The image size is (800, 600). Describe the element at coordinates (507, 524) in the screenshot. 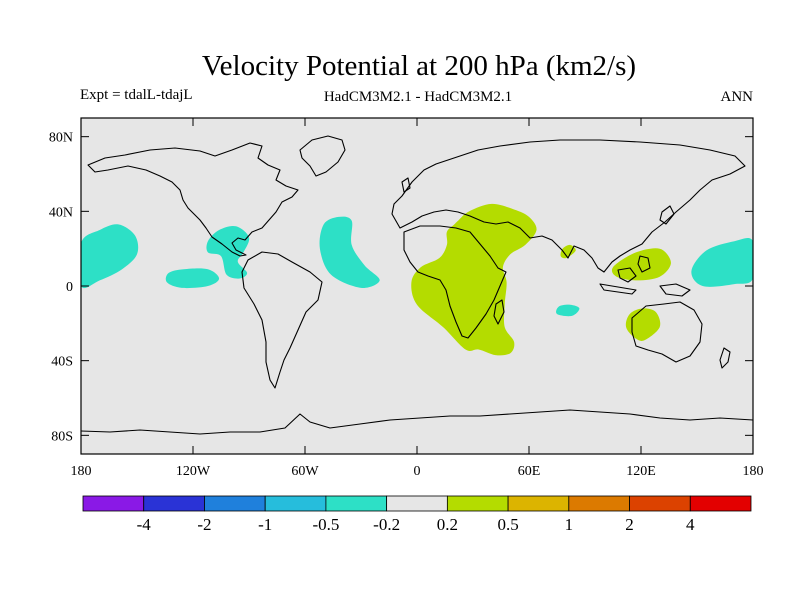

I see `colorbar-label: 0.5` at that location.